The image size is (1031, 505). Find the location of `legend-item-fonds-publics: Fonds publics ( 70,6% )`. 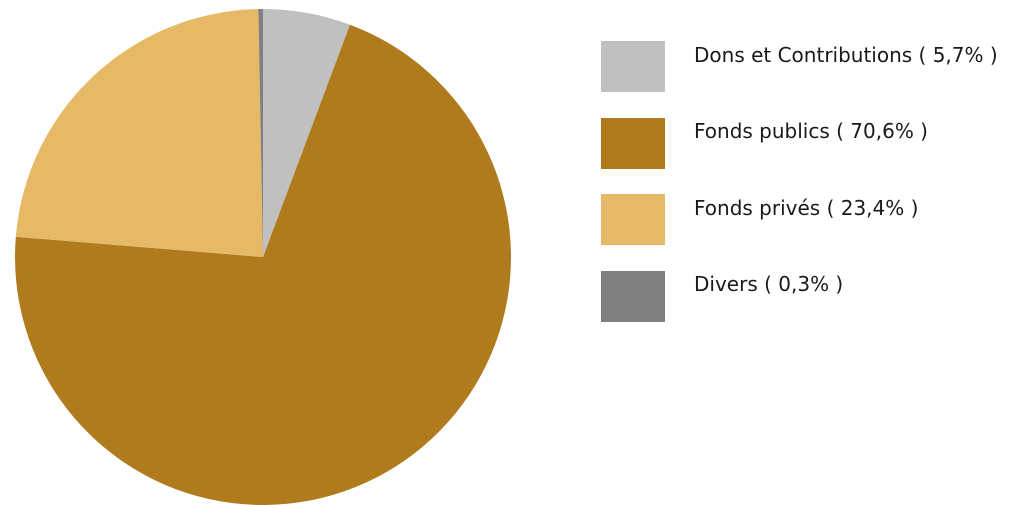

legend-item-fonds-publics: Fonds publics ( 70,6% ) is located at coordinates (813, 143).